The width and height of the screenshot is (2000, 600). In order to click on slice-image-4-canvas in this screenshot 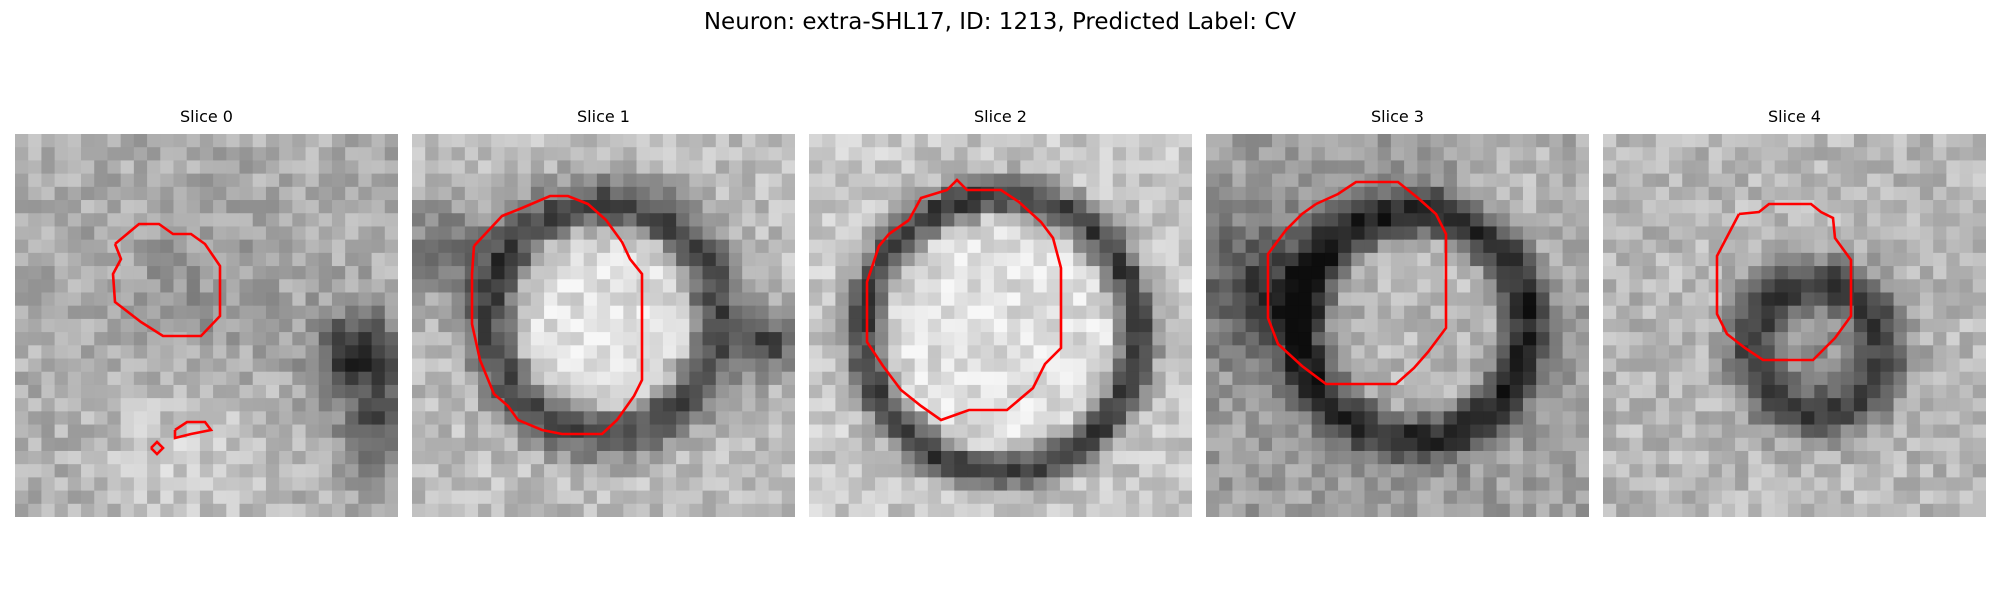, I will do `click(1794, 325)`.